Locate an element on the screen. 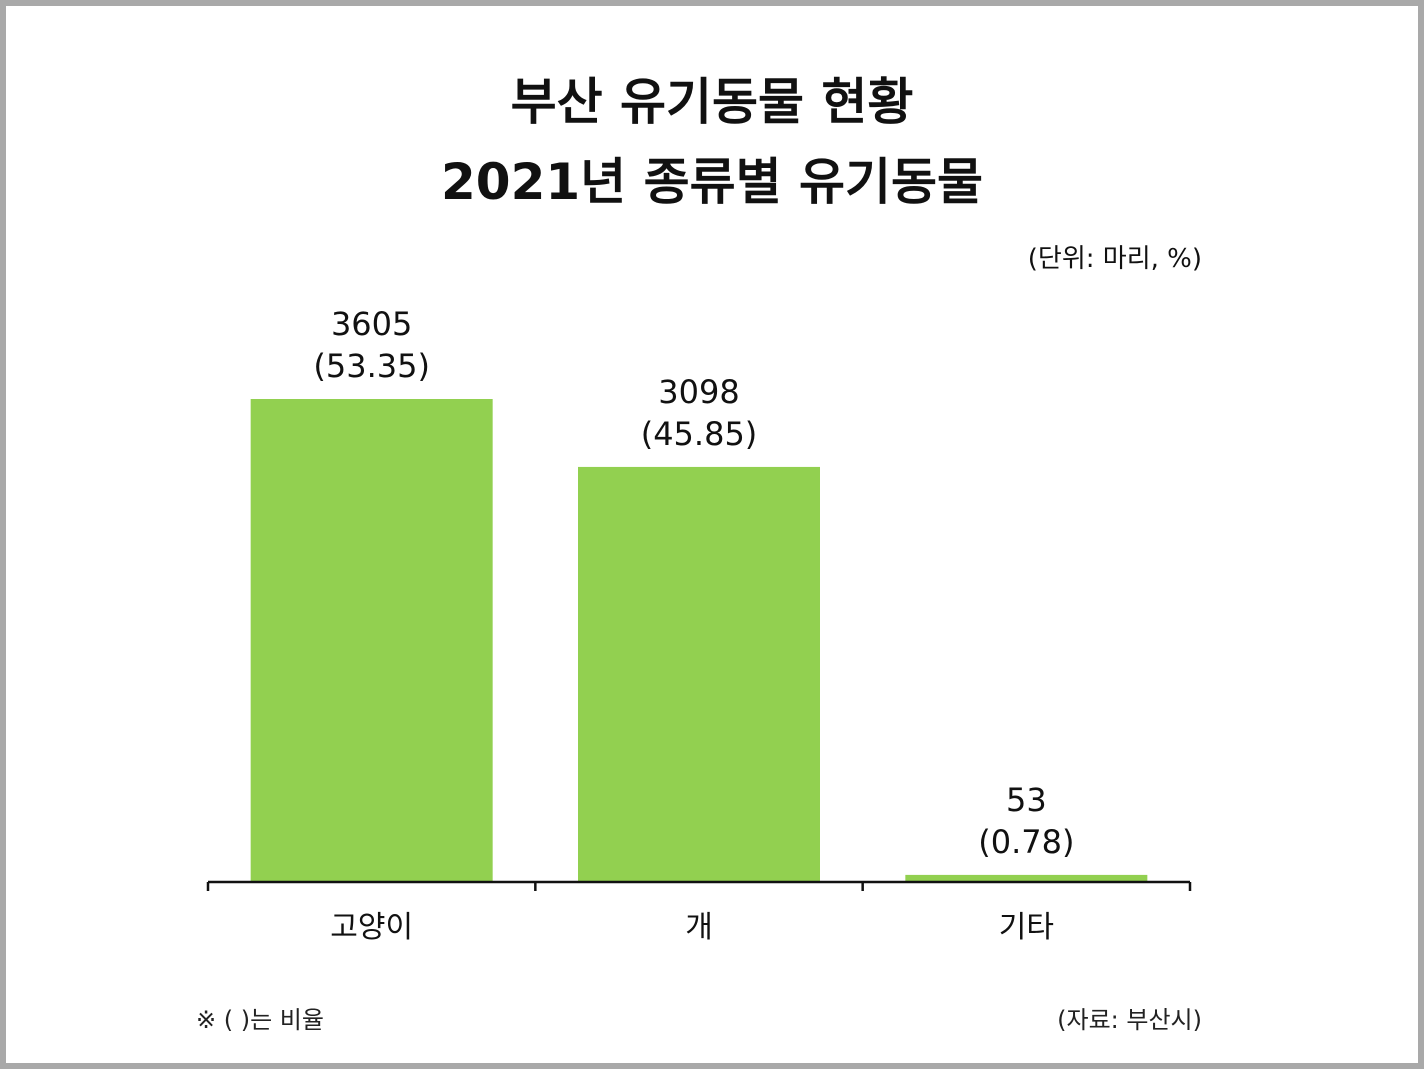  bar-value-label-1: 3098 is located at coordinates (698, 392).